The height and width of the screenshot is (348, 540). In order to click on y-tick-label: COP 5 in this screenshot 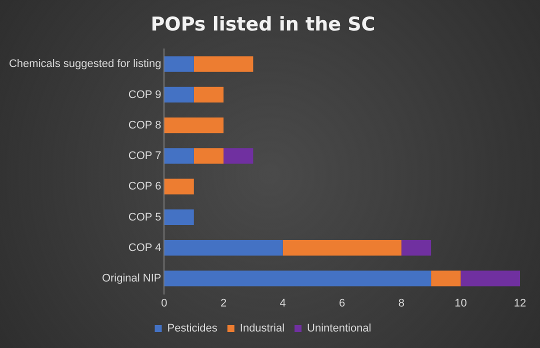, I will do `click(145, 217)`.